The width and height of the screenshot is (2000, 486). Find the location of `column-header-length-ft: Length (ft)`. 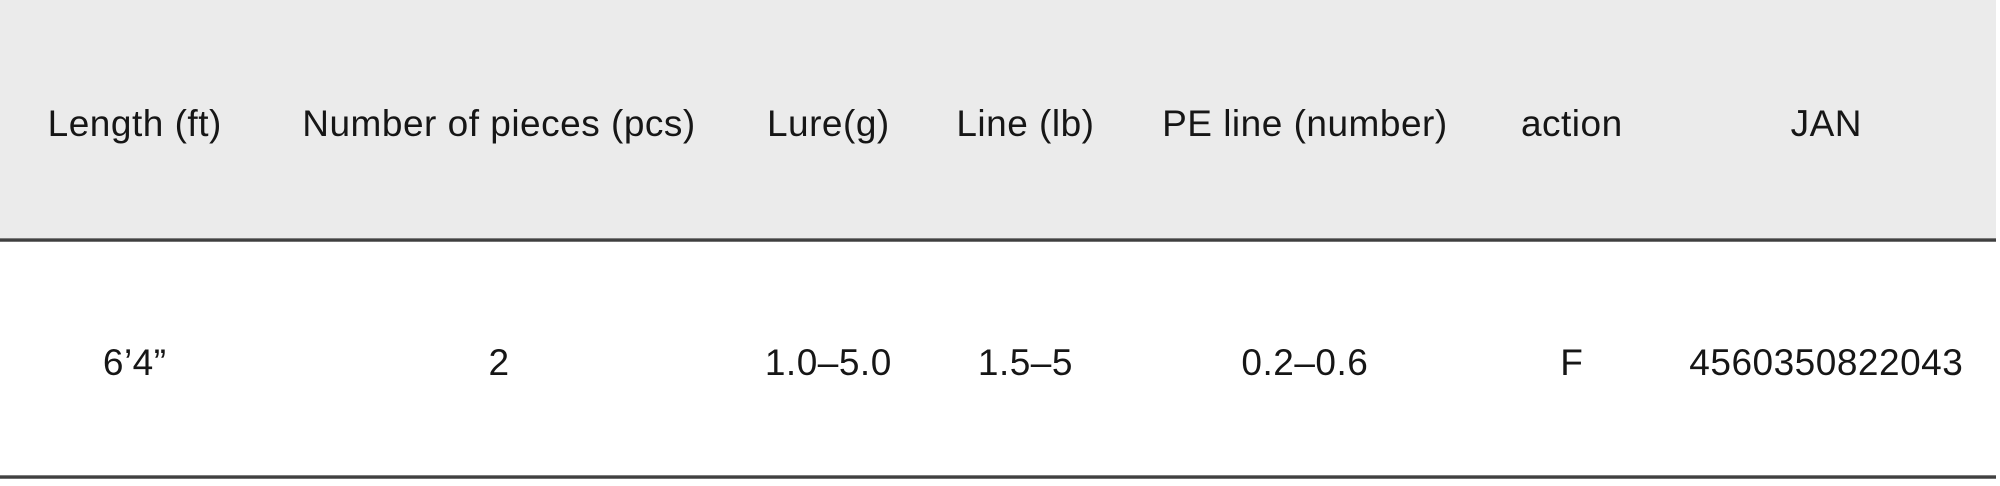

column-header-length-ft: Length (ft) is located at coordinates (134, 123).